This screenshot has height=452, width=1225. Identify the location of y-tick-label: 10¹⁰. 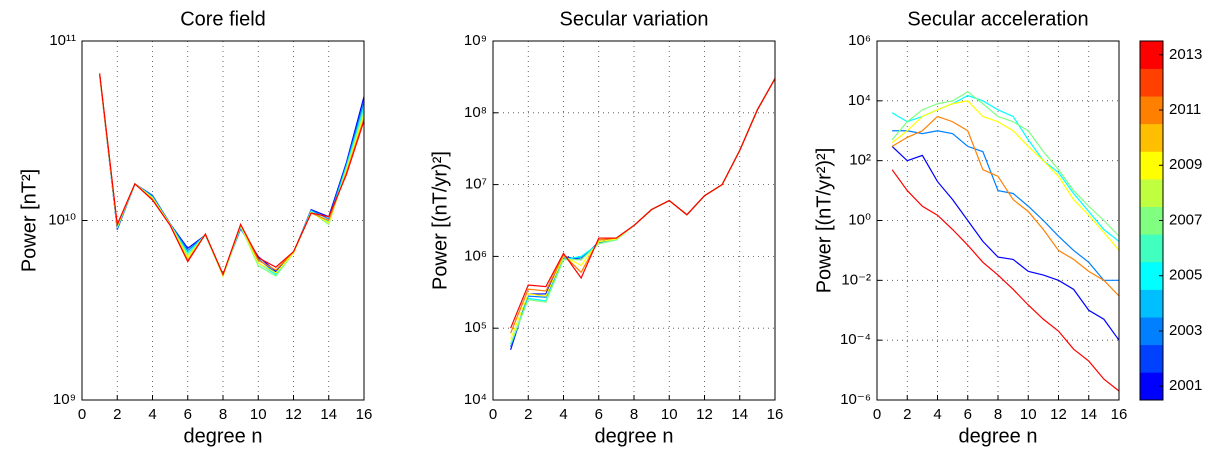
(62, 219).